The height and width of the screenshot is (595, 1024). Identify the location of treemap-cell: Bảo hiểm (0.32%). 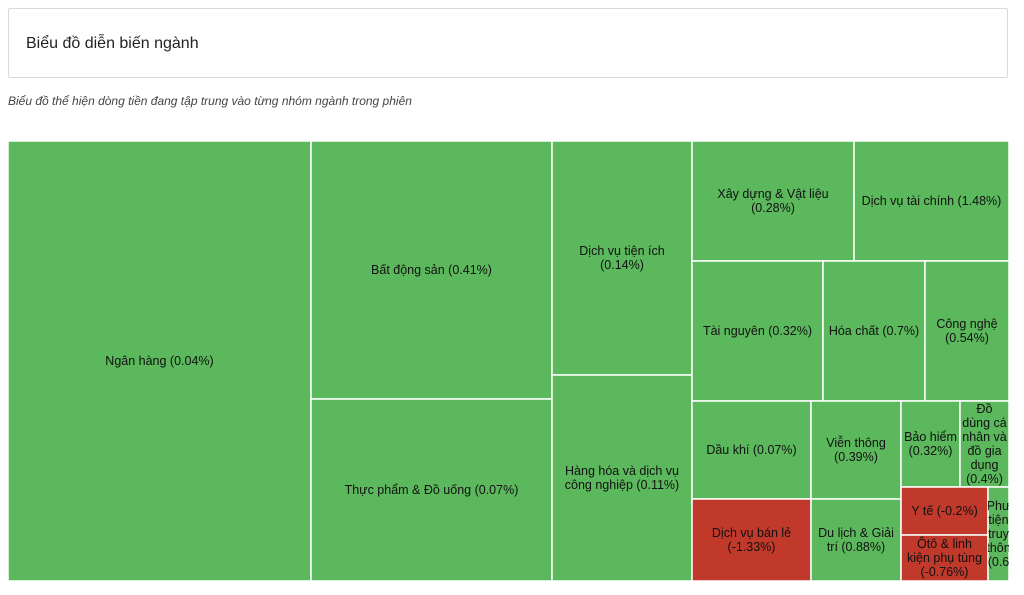
(930, 444).